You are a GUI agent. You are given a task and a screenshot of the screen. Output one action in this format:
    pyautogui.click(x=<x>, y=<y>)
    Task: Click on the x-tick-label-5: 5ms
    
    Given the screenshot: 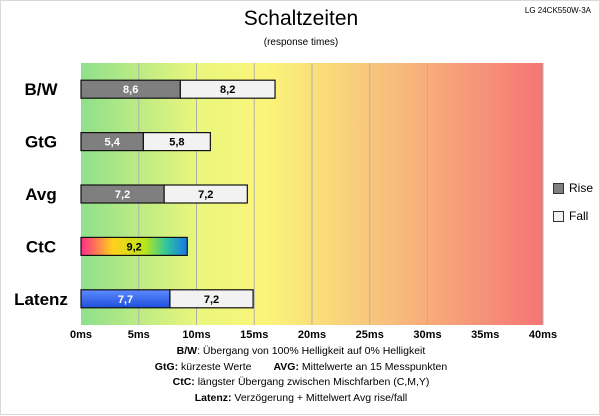 What is the action you would take?
    pyautogui.click(x=139, y=335)
    